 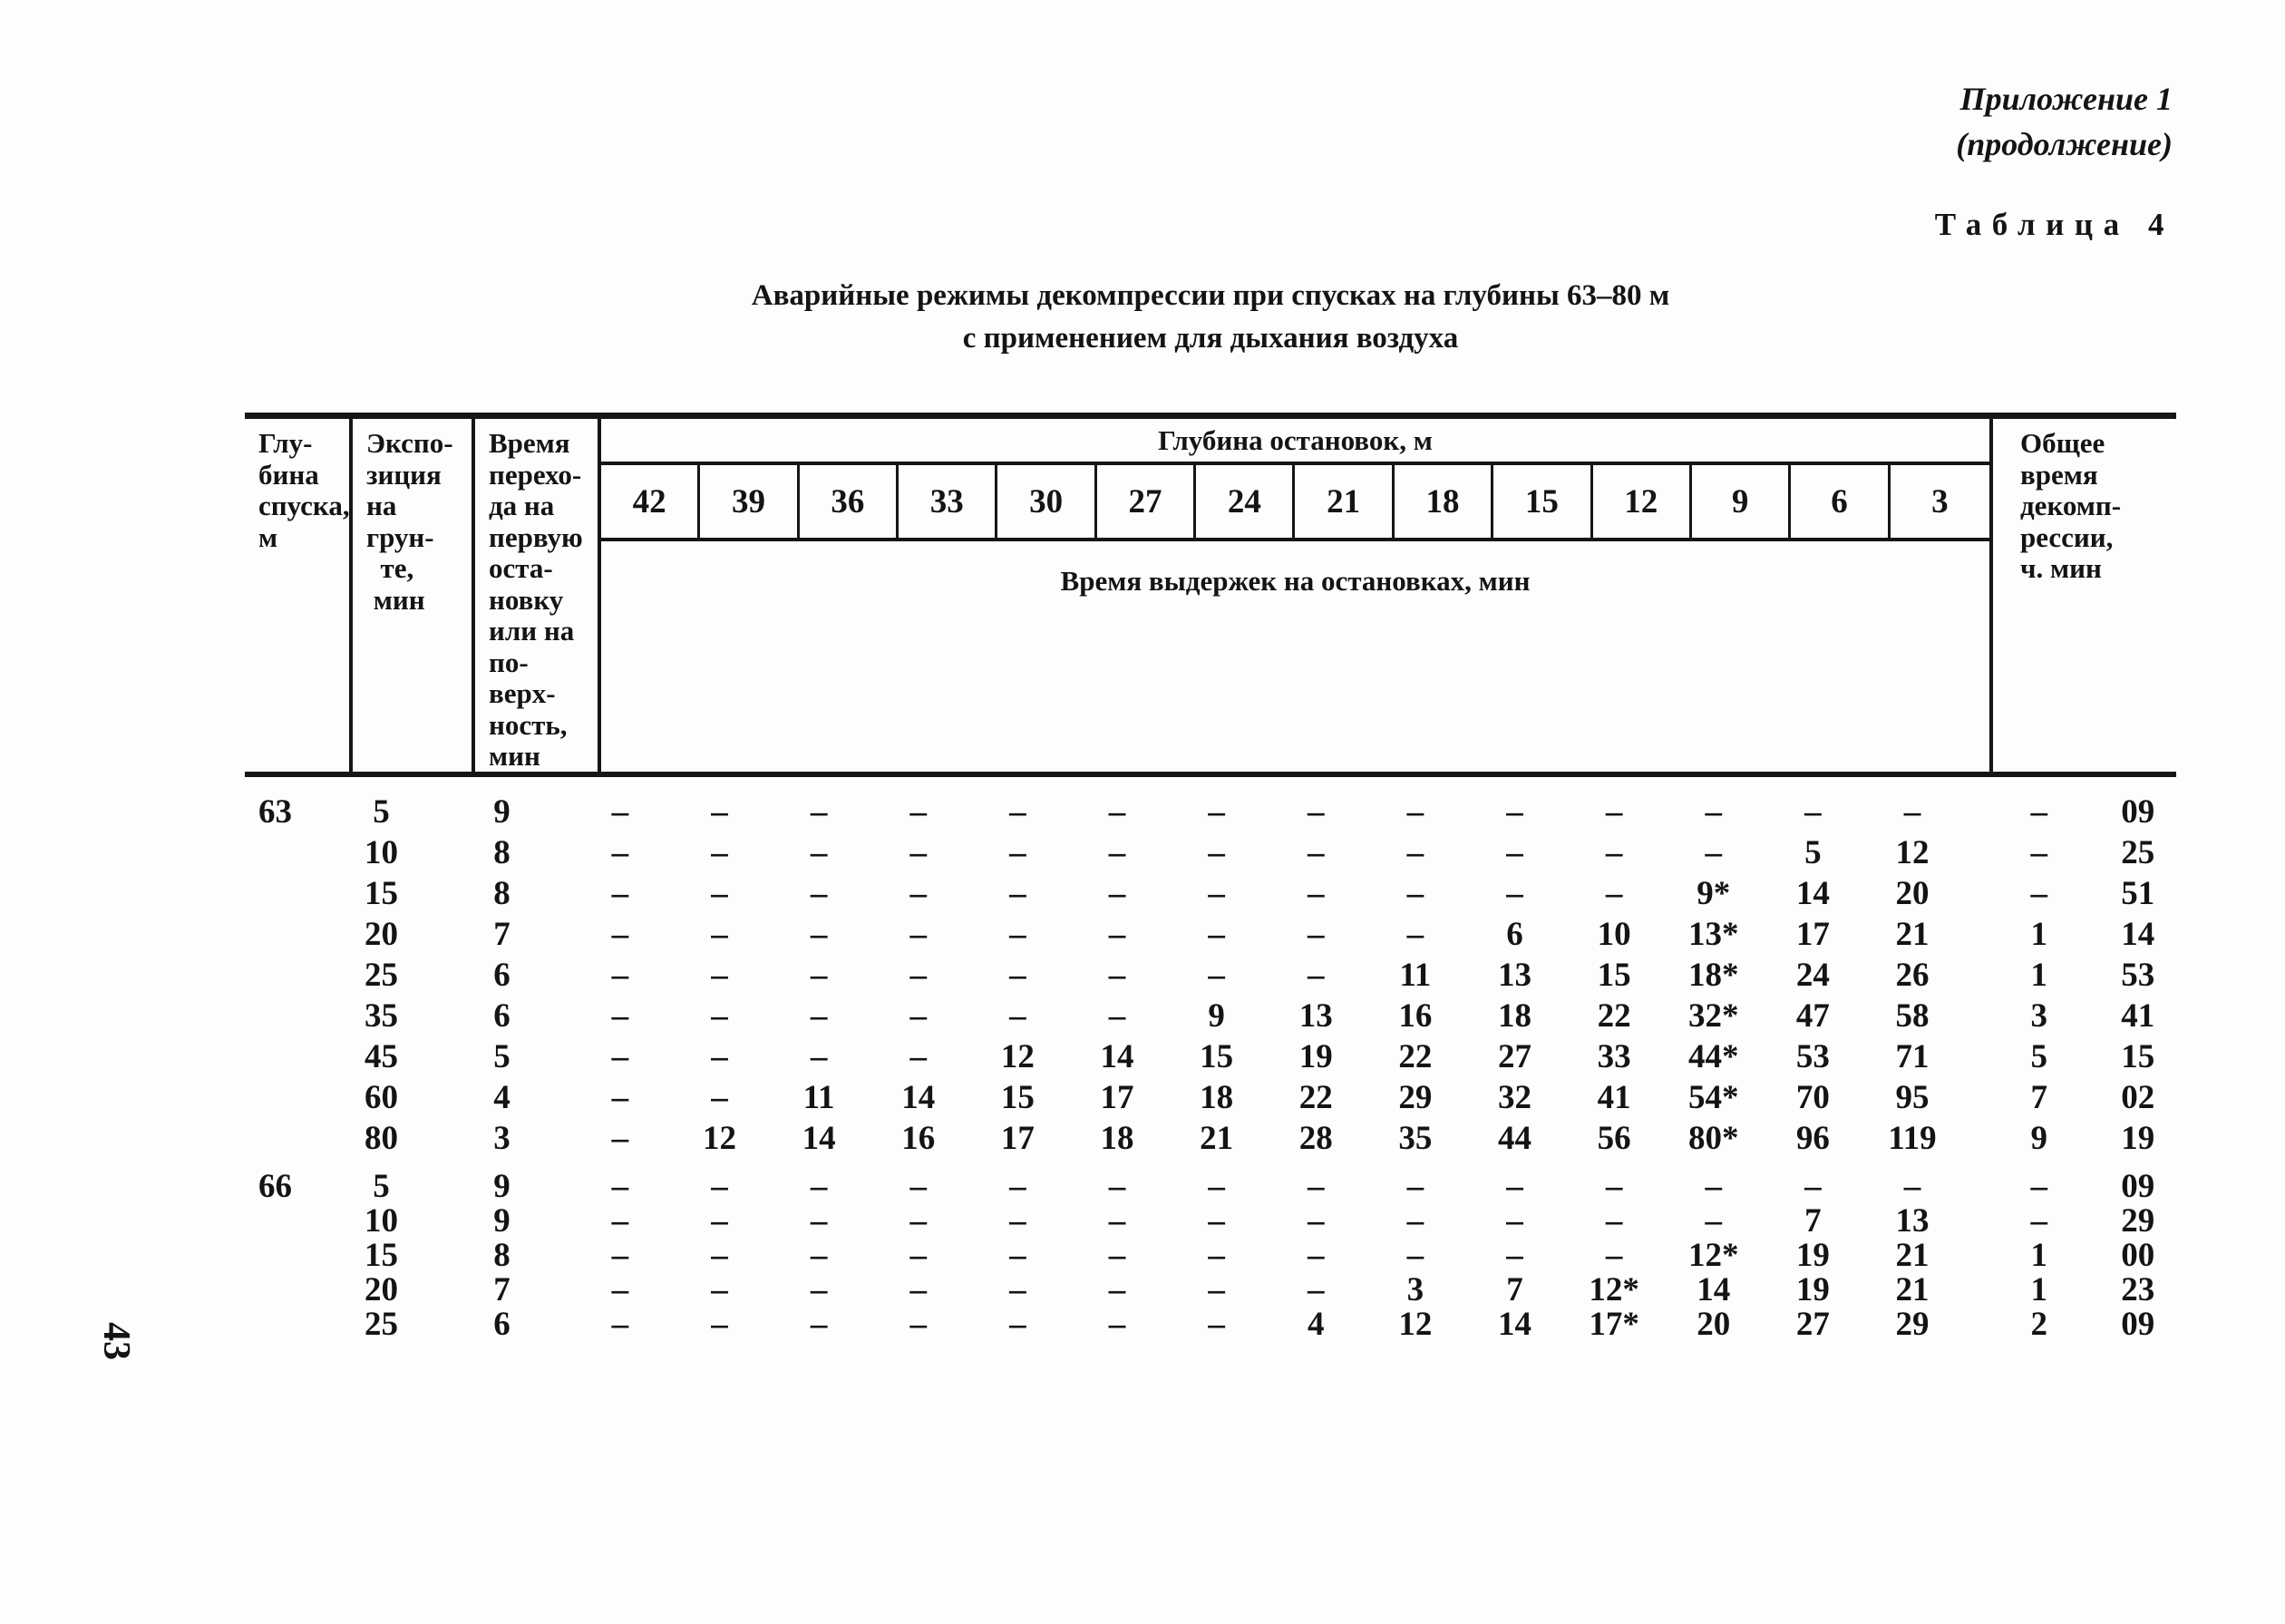 What do you see at coordinates (381, 1324) in the screenshot?
I see `exposure-cell: 25` at bounding box center [381, 1324].